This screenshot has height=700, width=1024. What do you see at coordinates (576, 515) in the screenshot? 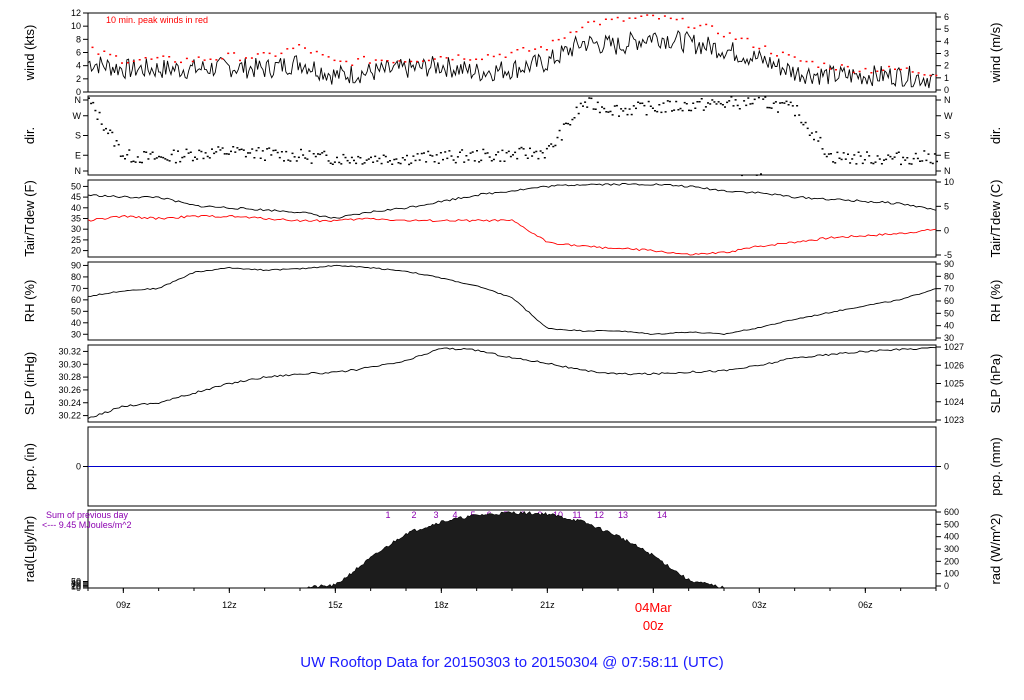
I see `rad-hour-label: 11` at bounding box center [576, 515].